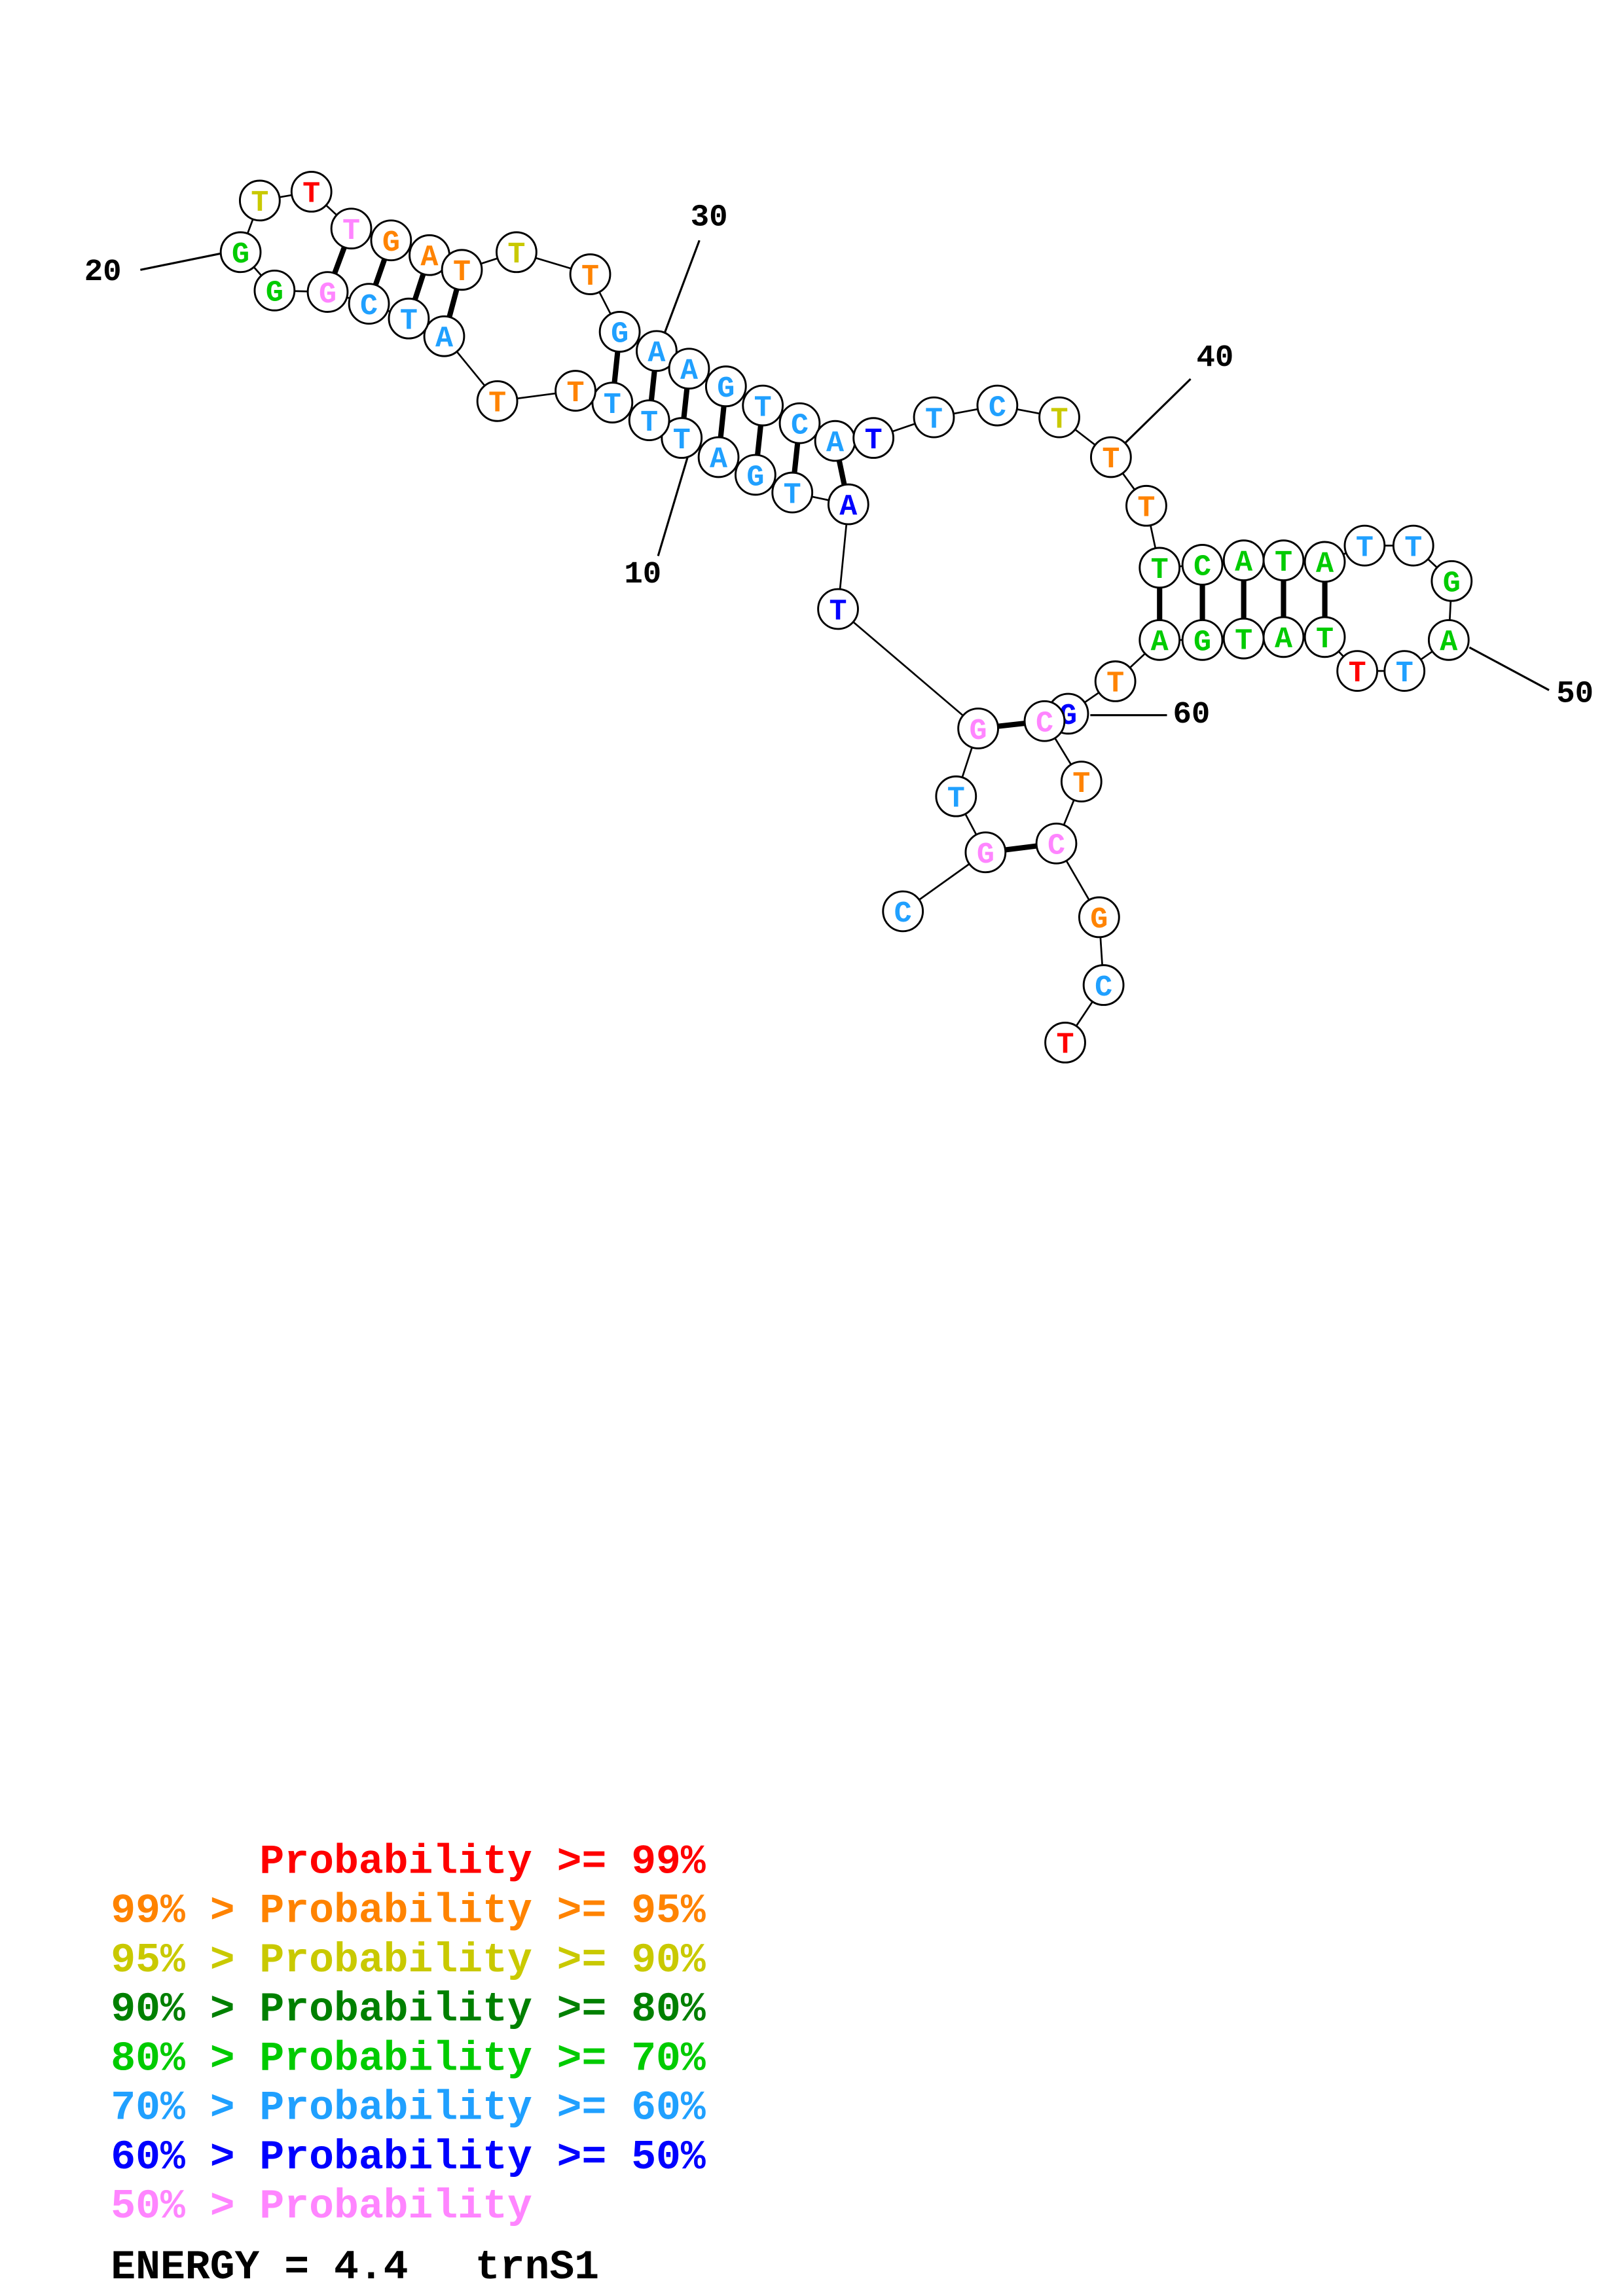 The image size is (1623, 2296). Describe the element at coordinates (408, 2157) in the screenshot. I see `legend-entry: 60% > Probability >= 50%` at that location.